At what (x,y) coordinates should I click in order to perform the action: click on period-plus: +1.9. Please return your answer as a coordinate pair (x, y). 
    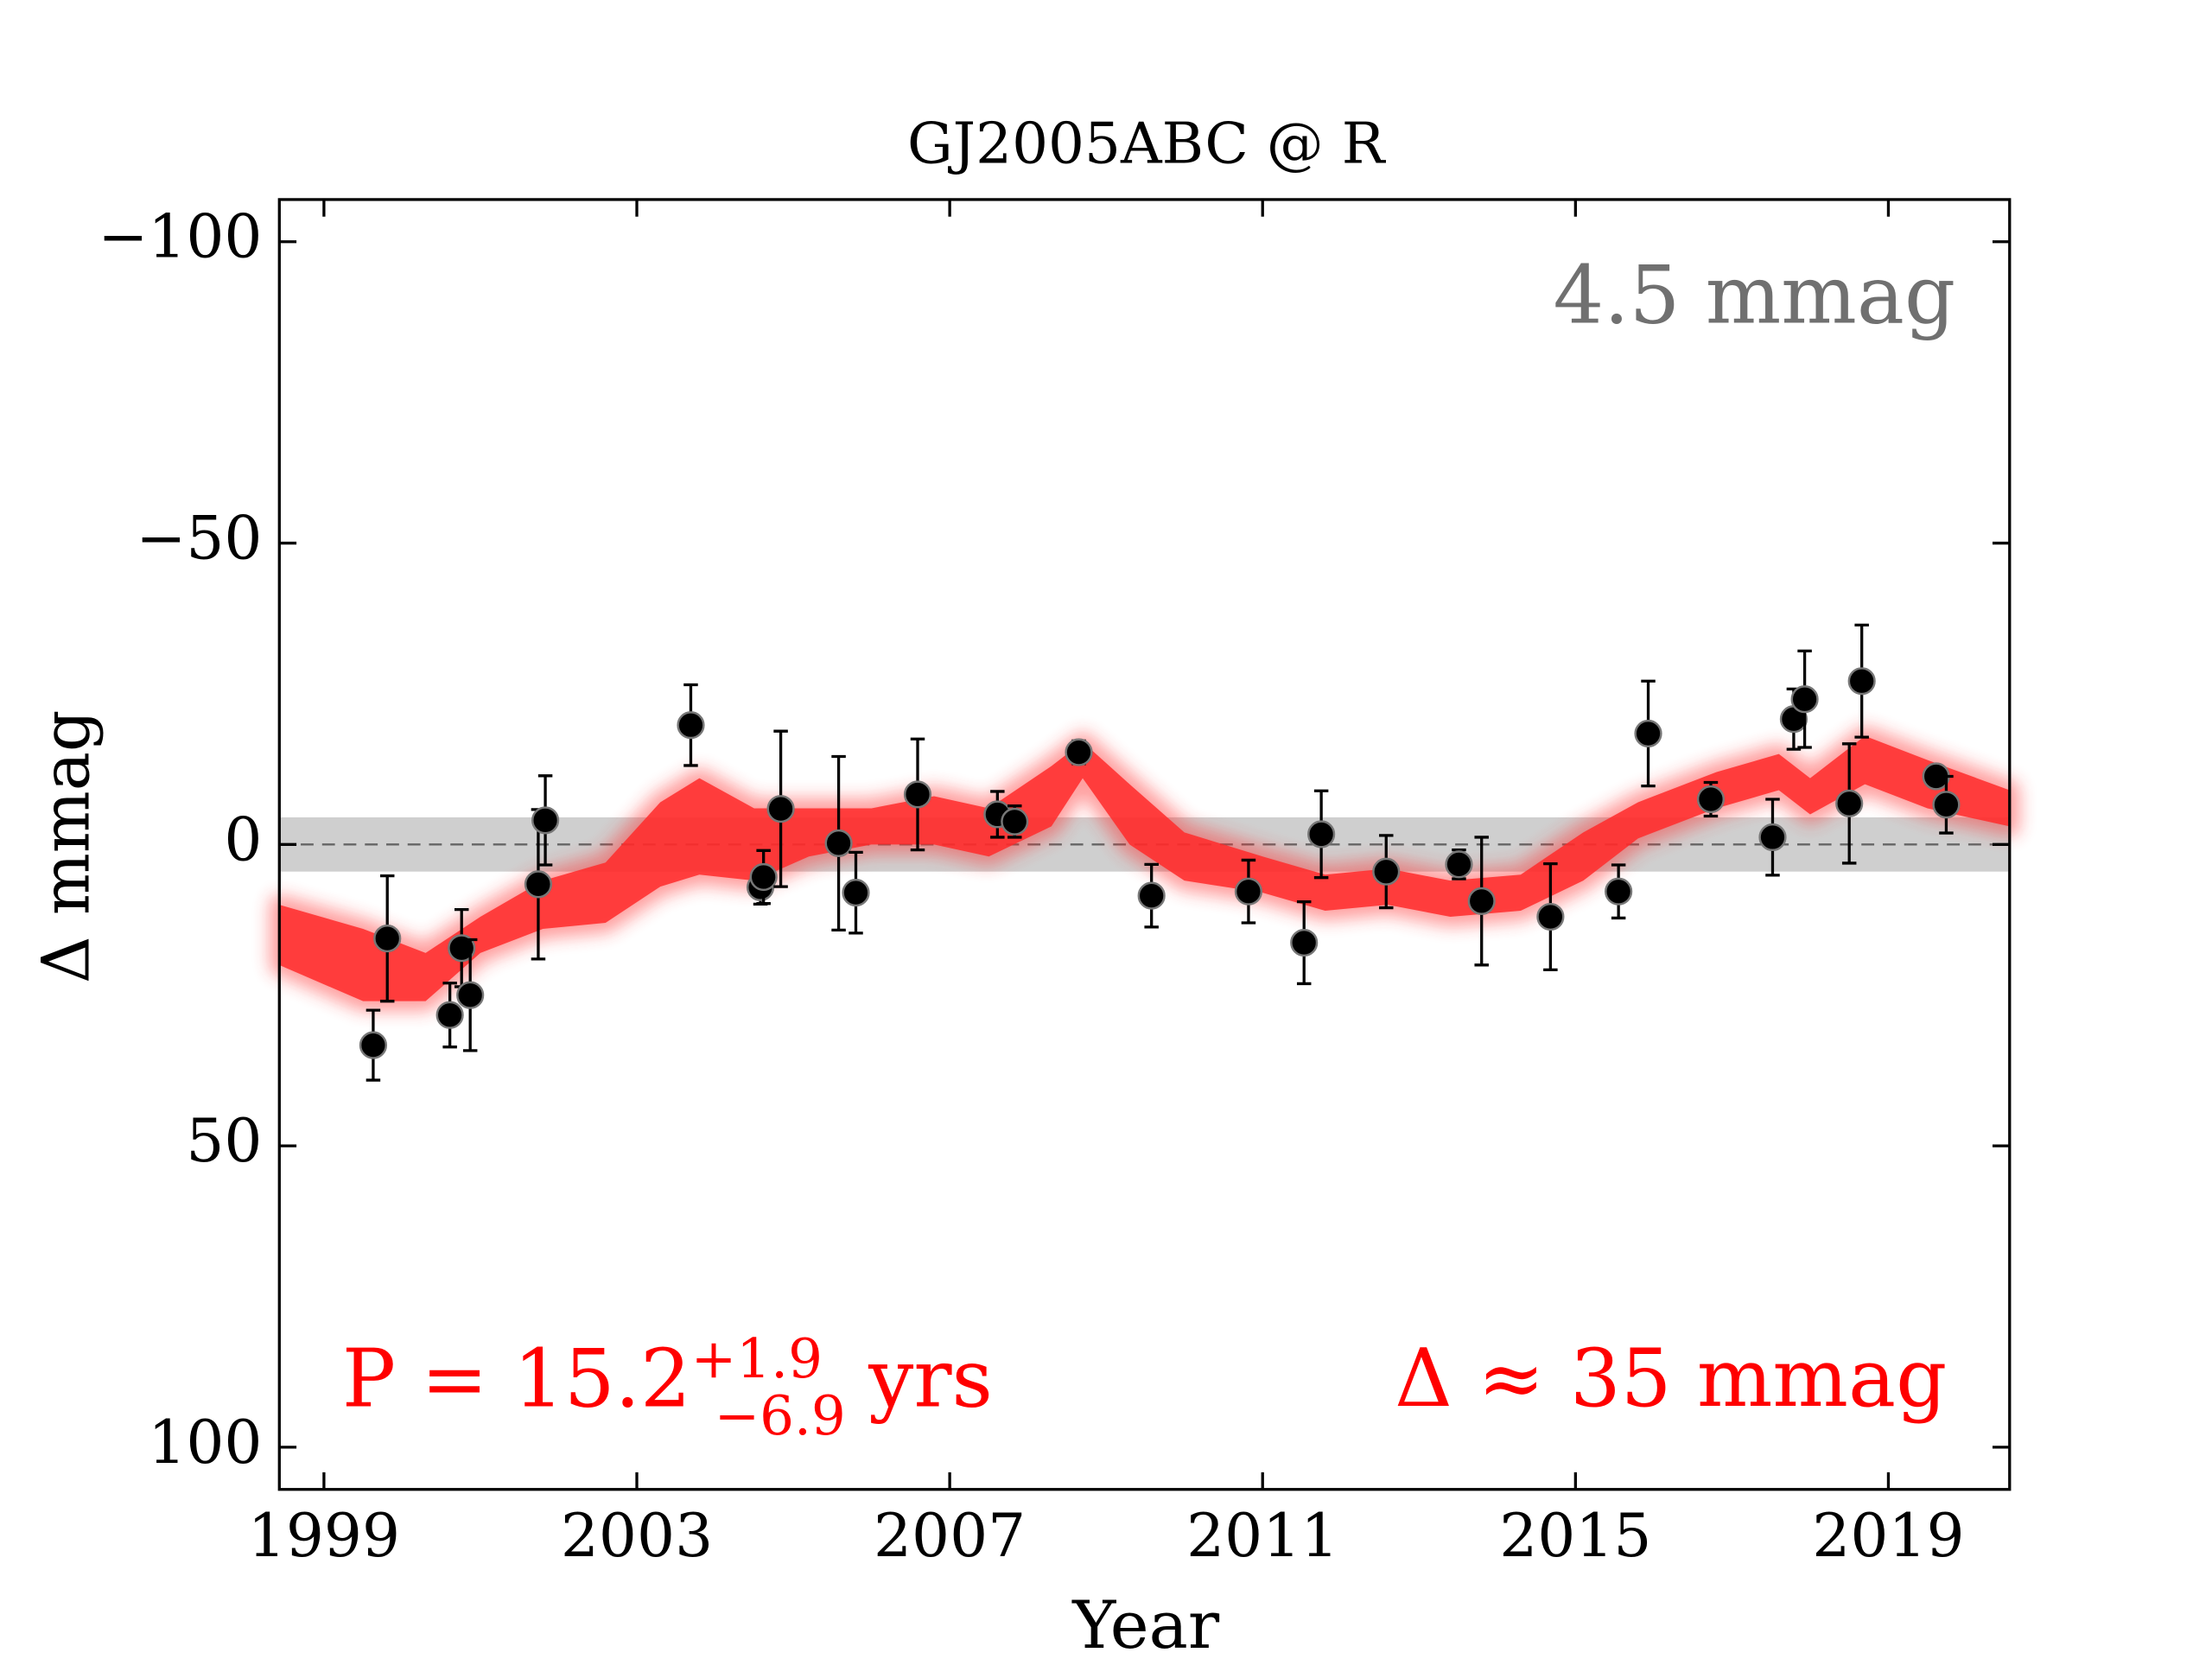
    Looking at the image, I should click on (757, 1357).